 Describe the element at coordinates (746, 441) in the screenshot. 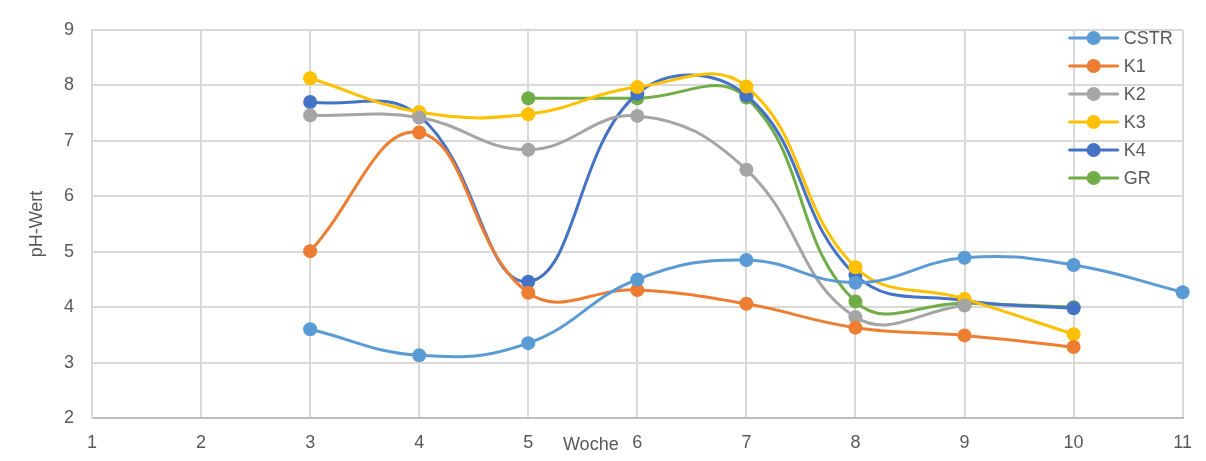

I see `x-tick-label: 7` at that location.